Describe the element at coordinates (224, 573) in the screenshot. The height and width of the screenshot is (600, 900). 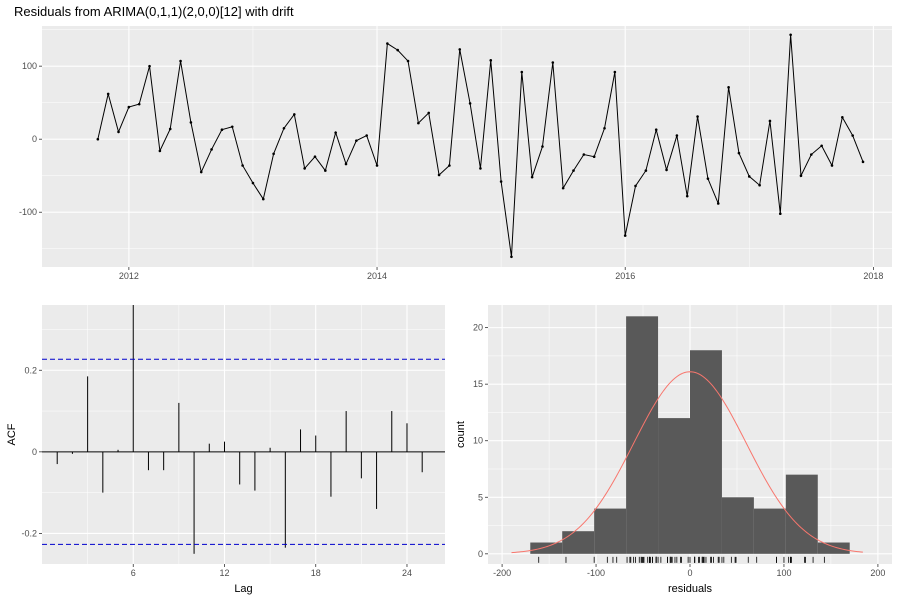
I see `x-tick-label: 12` at that location.